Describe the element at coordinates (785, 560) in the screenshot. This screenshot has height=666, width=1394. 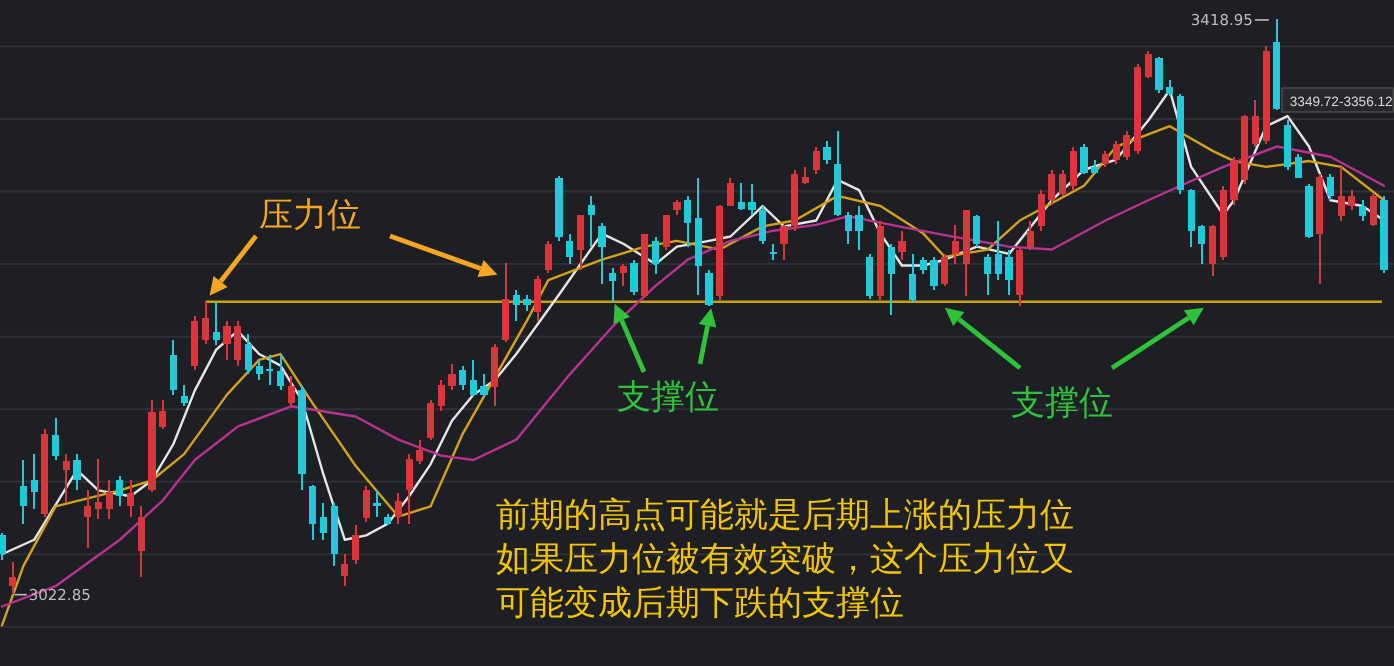
I see `annotation: 前期的高点可能就是后期上涨的压力位如果压力位被有效突破，这个压力位又可能变成后期下跌的支撑位` at that location.